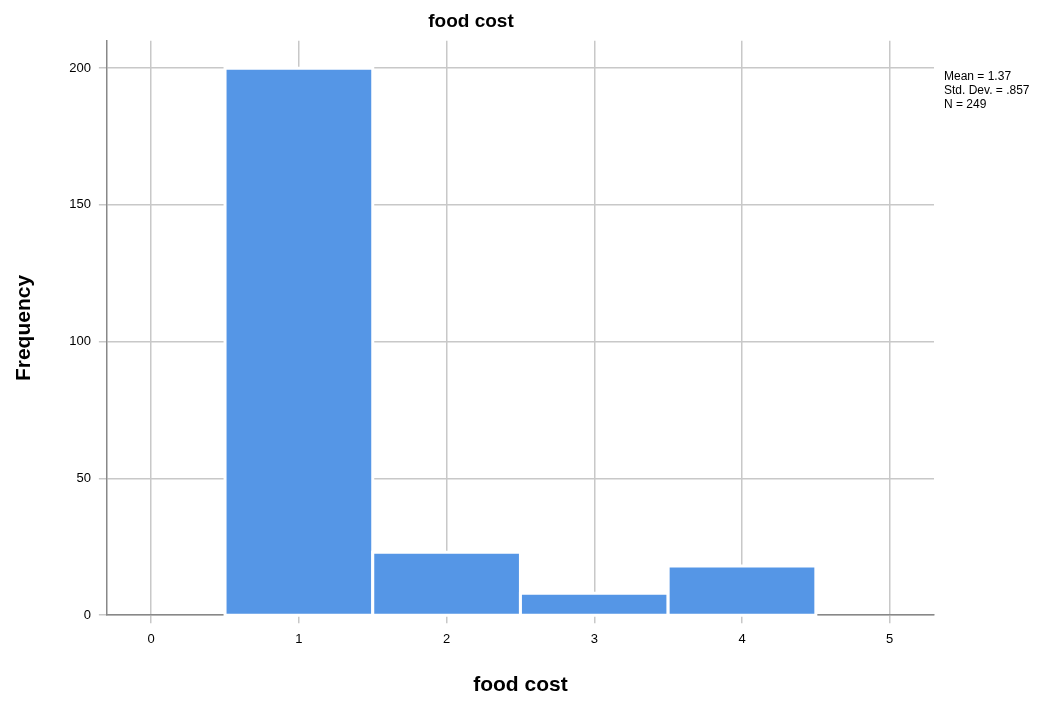 The height and width of the screenshot is (708, 1058). I want to click on y-tick-label: 0, so click(87, 614).